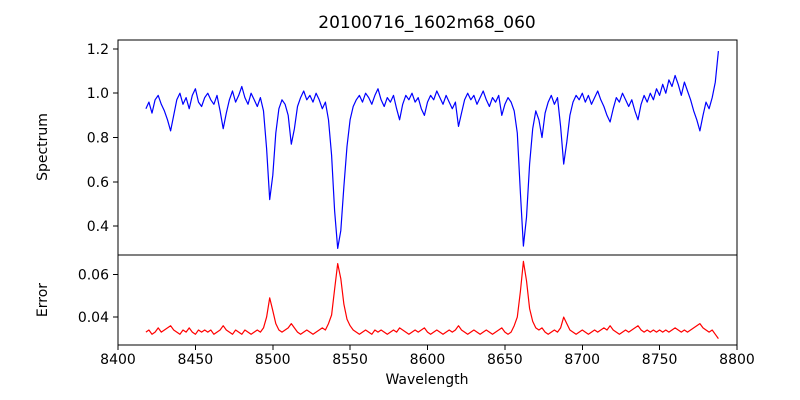  What do you see at coordinates (93, 275) in the screenshot?
I see `y-tick-label: 0.06` at bounding box center [93, 275].